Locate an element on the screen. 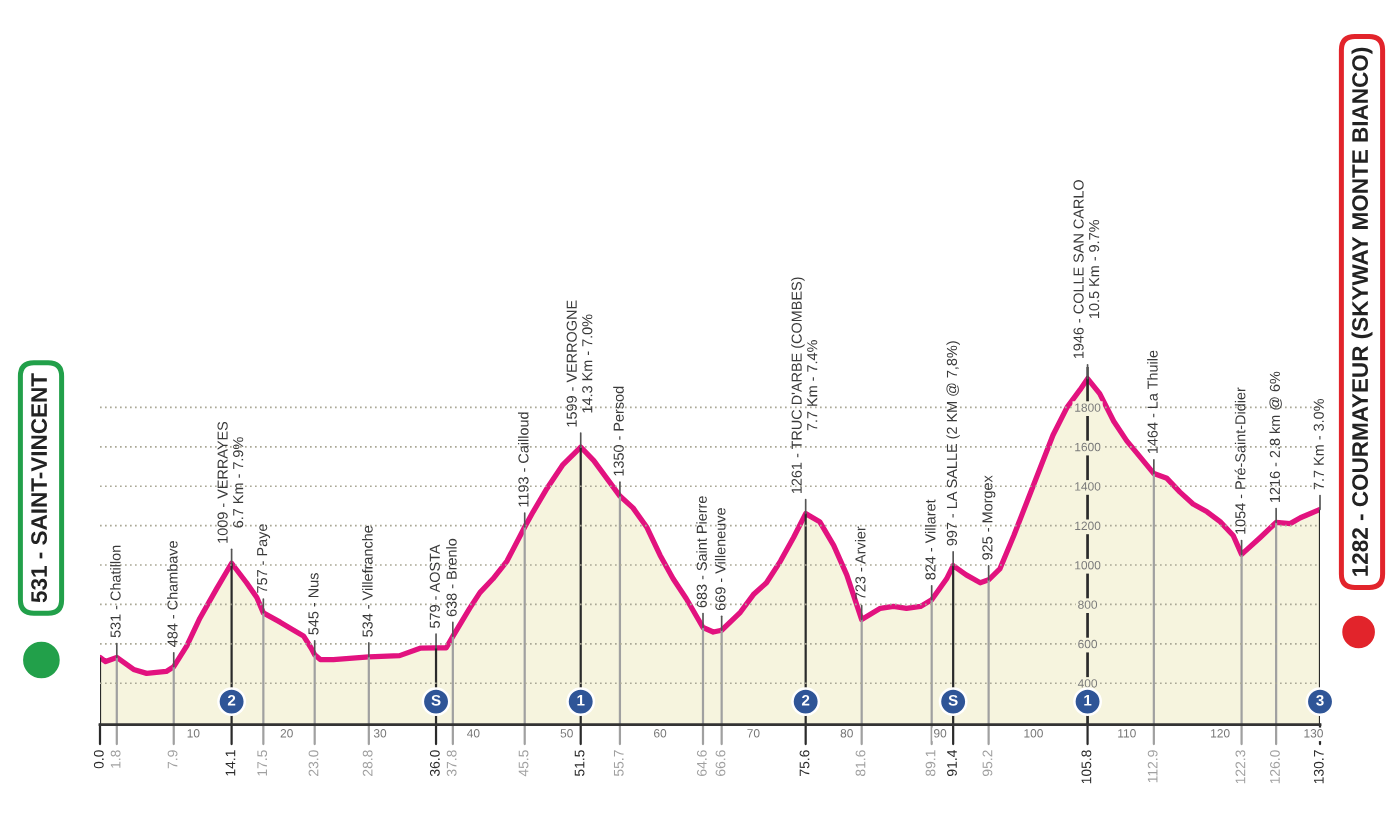  text: 531 - SAINT-VINCENT is located at coordinates (39, 488).